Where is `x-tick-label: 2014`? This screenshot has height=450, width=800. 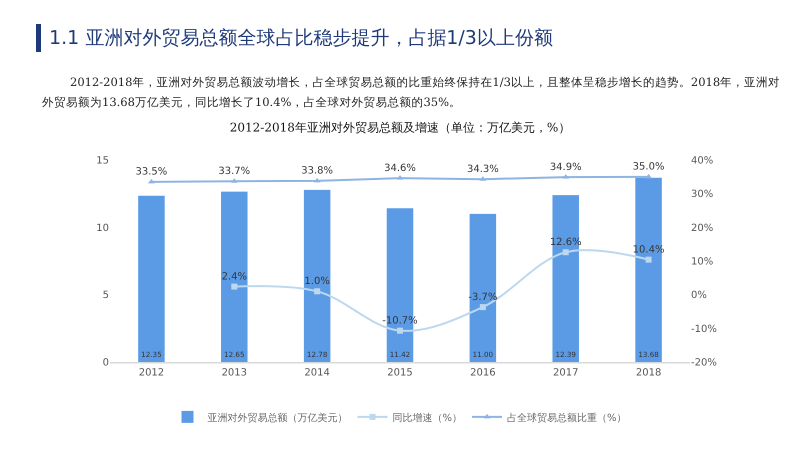 x-tick-label: 2014 is located at coordinates (317, 373).